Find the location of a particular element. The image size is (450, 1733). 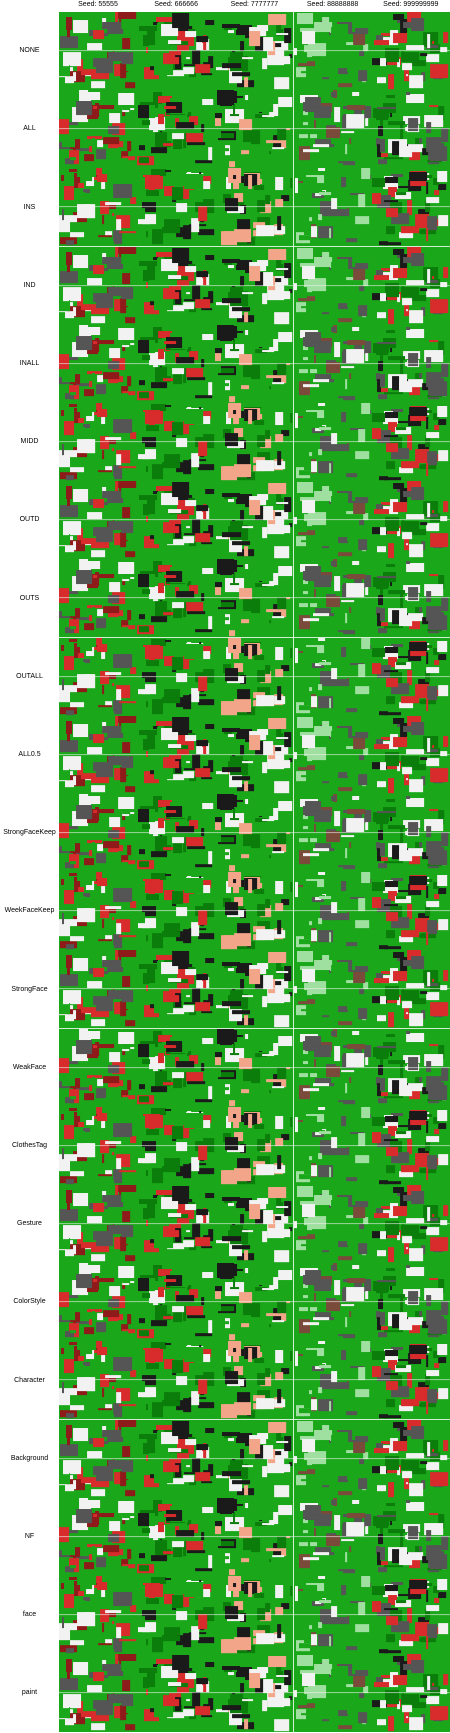

row-label: ALL is located at coordinates (29, 129).